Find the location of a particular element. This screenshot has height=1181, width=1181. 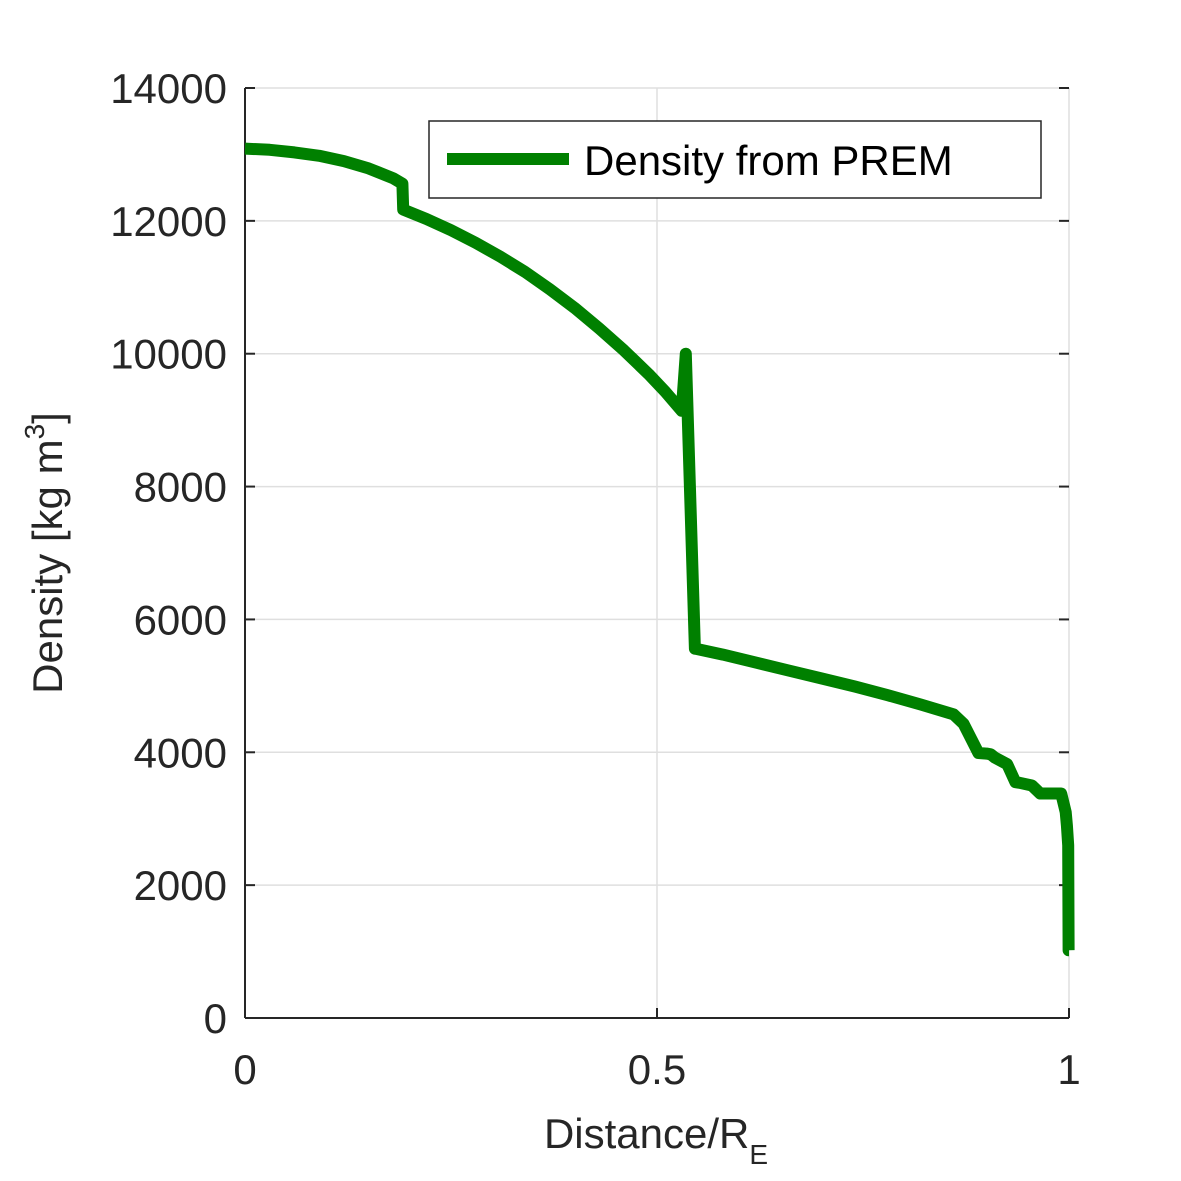

y-tick-label: 2000 is located at coordinates (180, 885).